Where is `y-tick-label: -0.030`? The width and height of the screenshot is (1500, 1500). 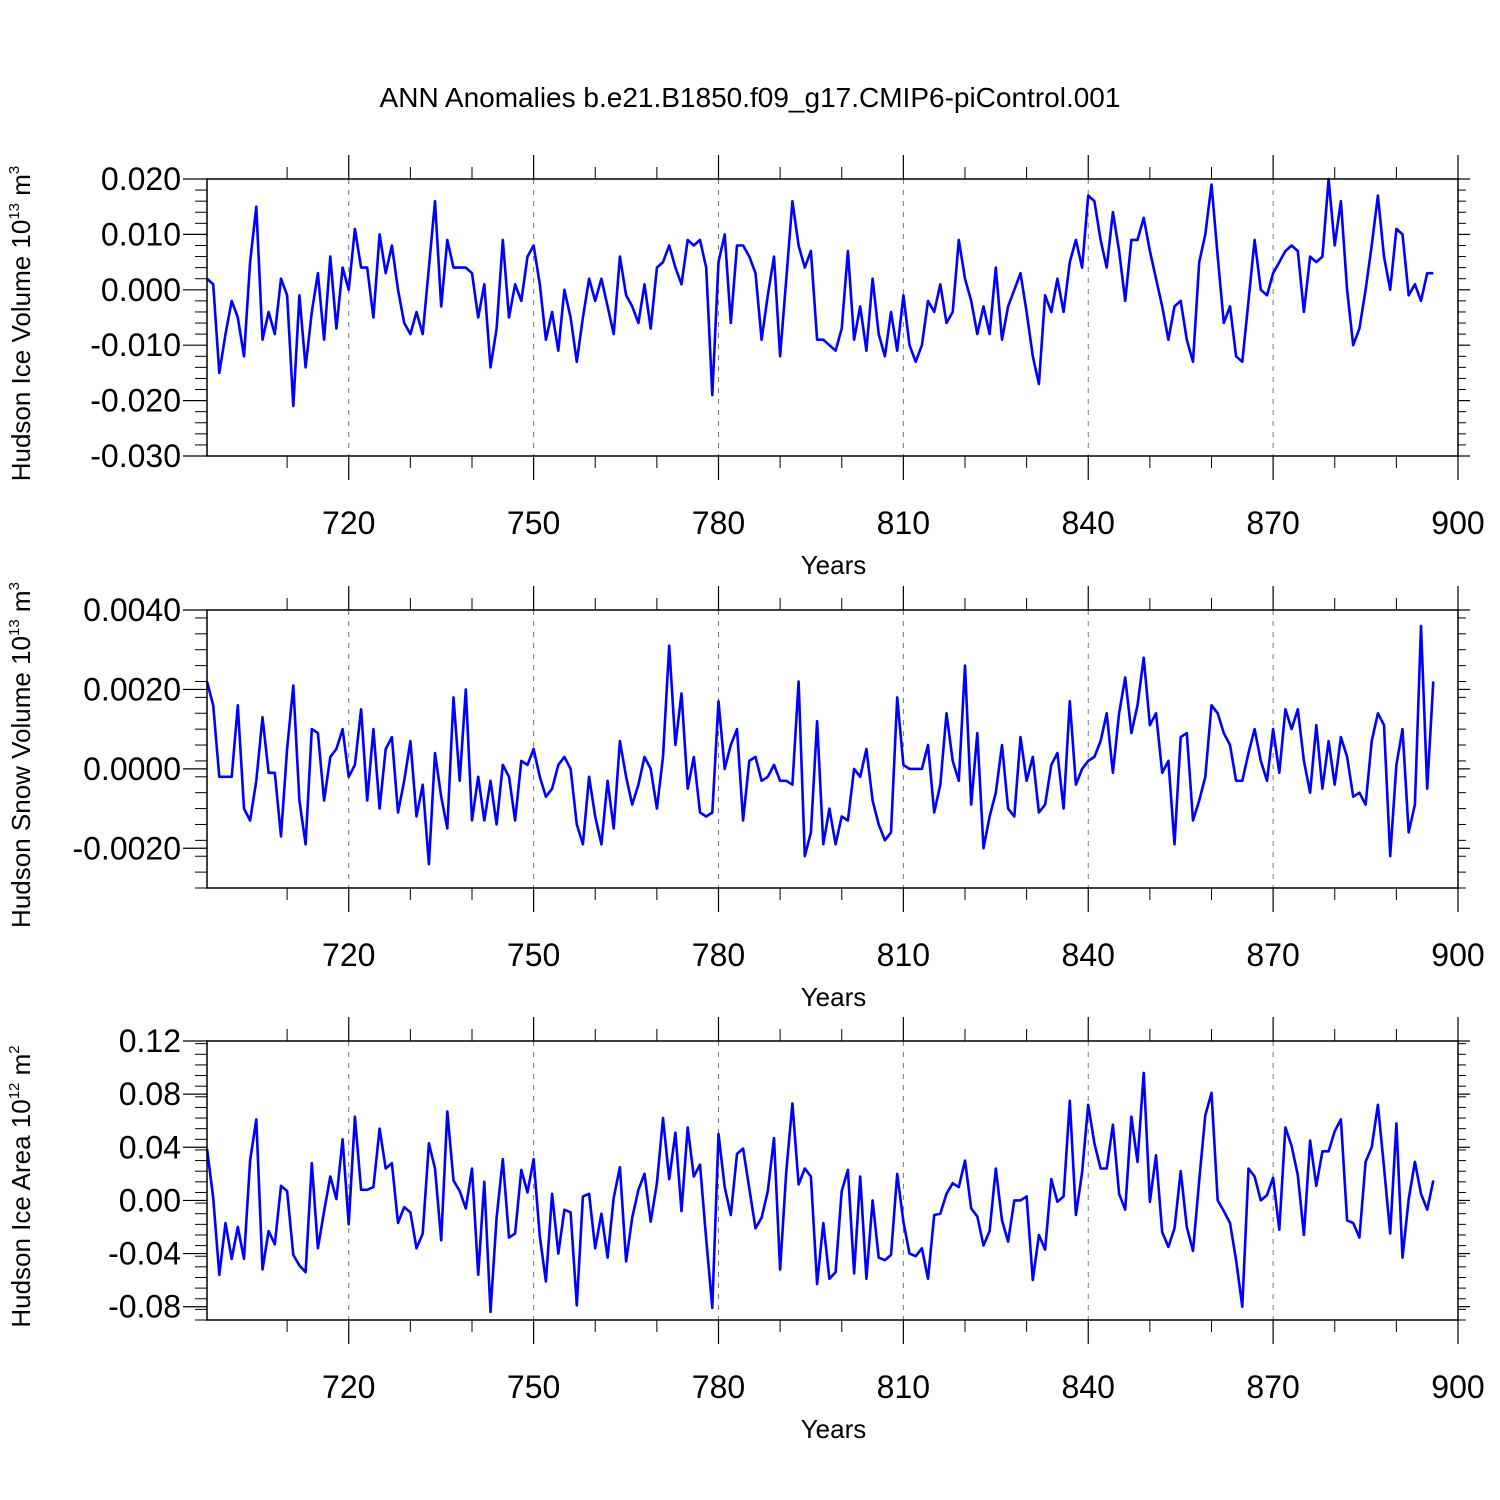 y-tick-label: -0.030 is located at coordinates (135, 456).